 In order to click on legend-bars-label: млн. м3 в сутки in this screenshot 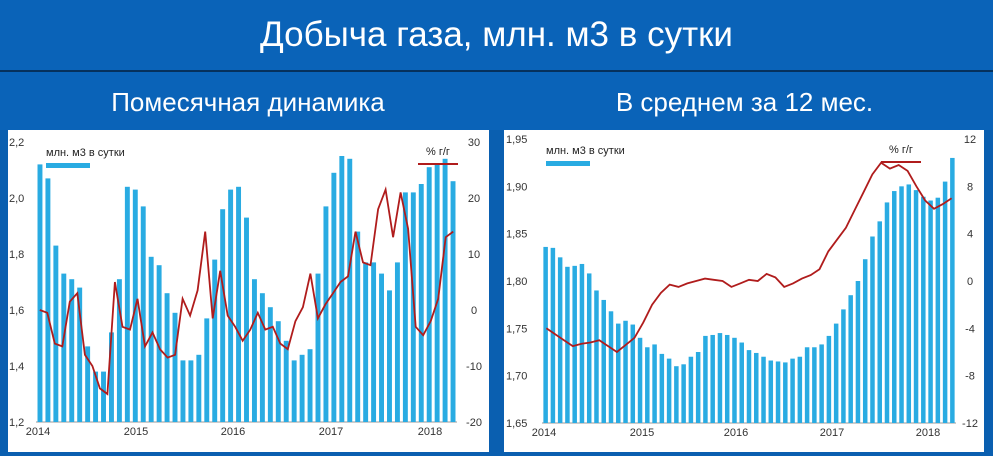, I will do `click(585, 151)`.